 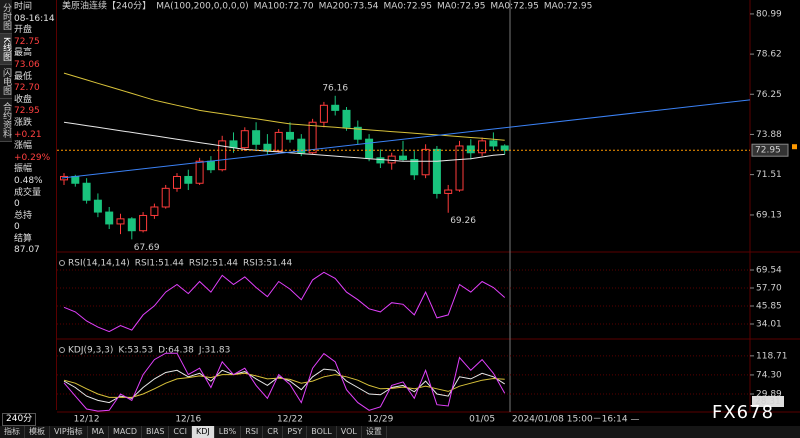 What do you see at coordinates (349, 7) in the screenshot?
I see `legend-item: MA200:73.54` at bounding box center [349, 7].